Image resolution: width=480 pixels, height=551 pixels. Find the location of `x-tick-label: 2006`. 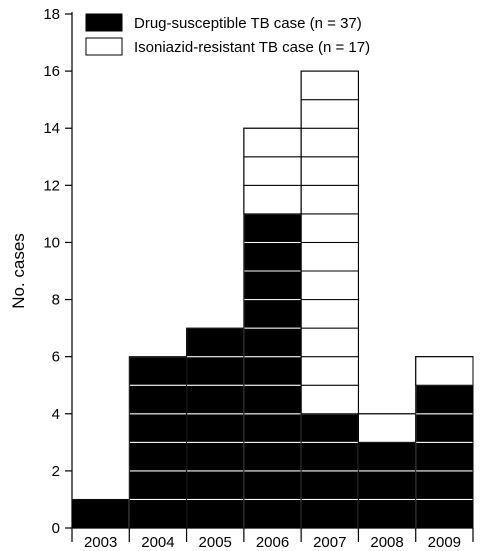

x-tick-label: 2006 is located at coordinates (272, 542).